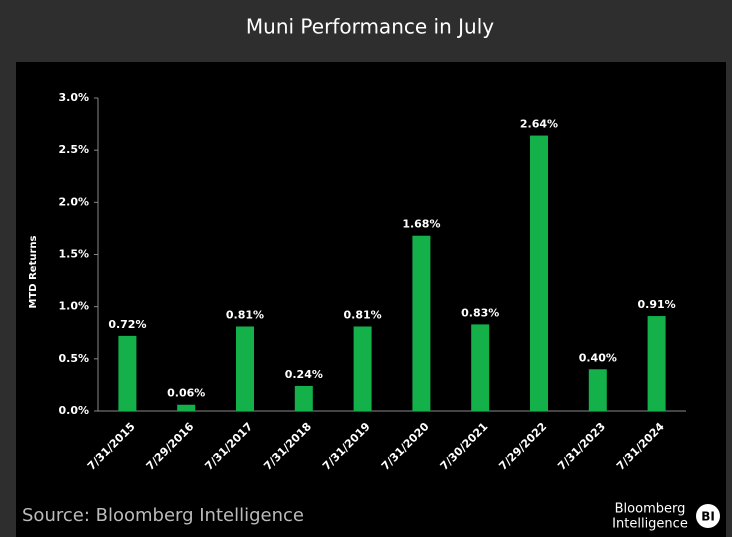 The height and width of the screenshot is (537, 732). Describe the element at coordinates (73, 306) in the screenshot. I see `y-tick-label: 1.0%` at that location.